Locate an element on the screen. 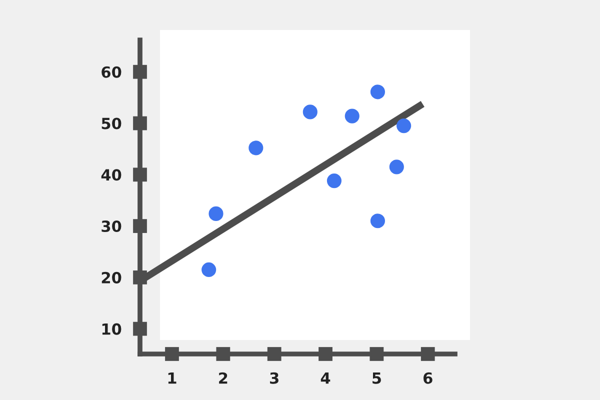 The height and width of the screenshot is (400, 600). x-tick-label: 4 is located at coordinates (325, 378).